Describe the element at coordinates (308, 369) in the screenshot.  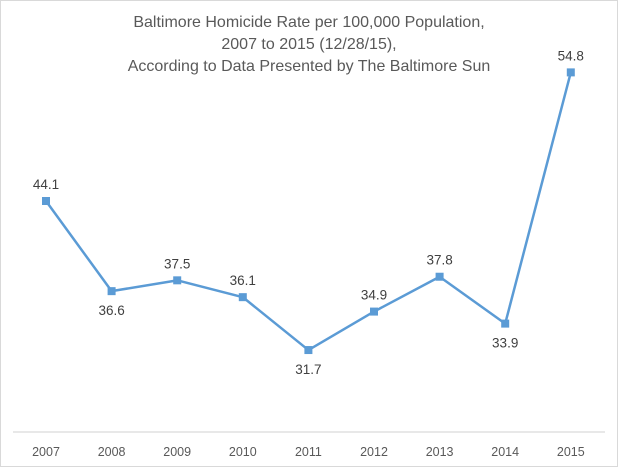
I see `data-label: 31.7` at that location.